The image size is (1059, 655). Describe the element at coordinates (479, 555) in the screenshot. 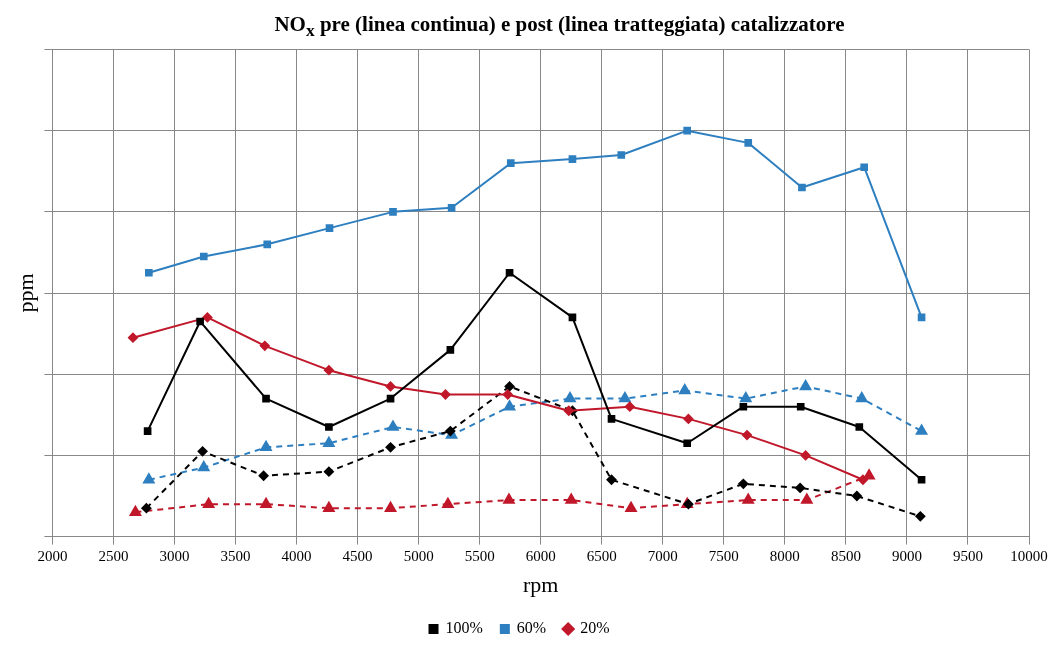

I see `x-tick-label: 5500` at that location.